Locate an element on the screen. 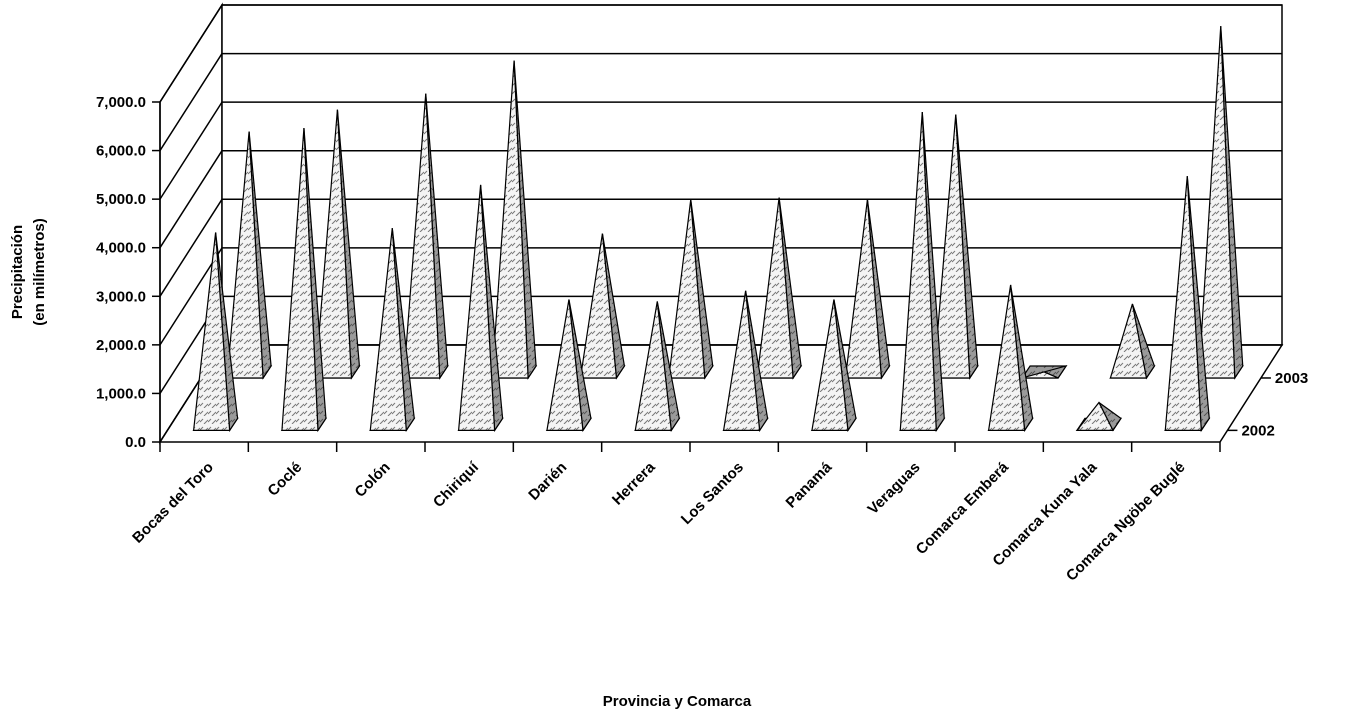  x-tick-label: Coclé is located at coordinates (284, 479).